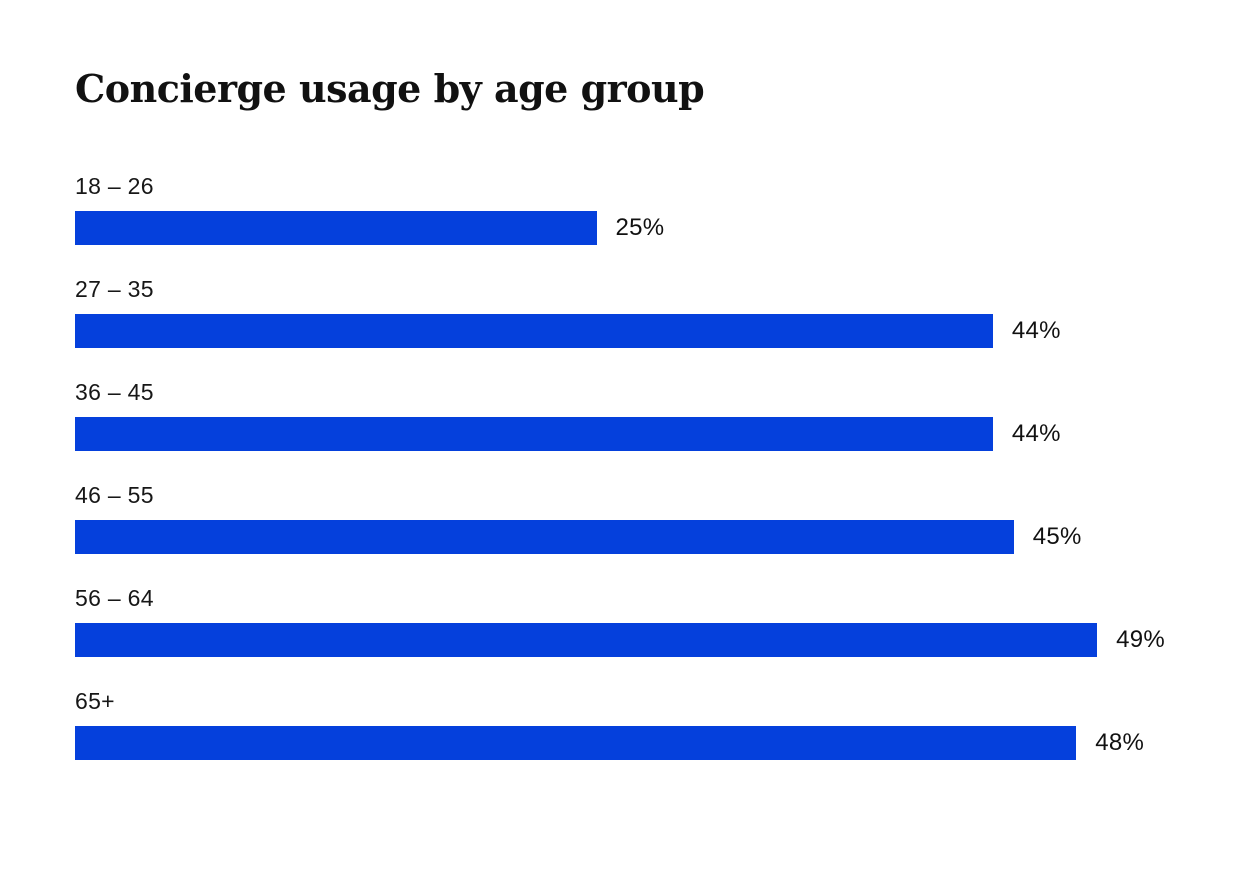 This screenshot has width=1250, height=896. Describe the element at coordinates (662, 723) in the screenshot. I see `bar-row: 65+ 48%` at that location.